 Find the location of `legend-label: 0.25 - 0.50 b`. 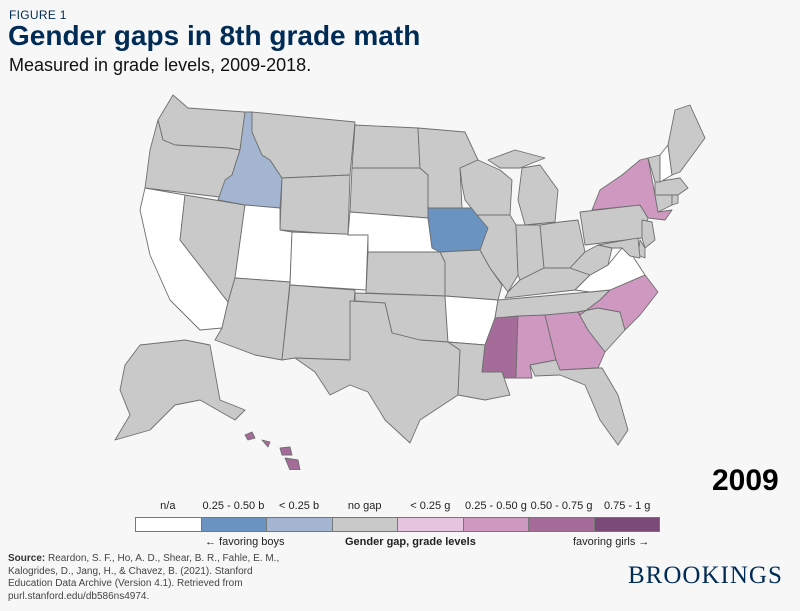

legend-label: 0.25 - 0.50 b is located at coordinates (233, 506).